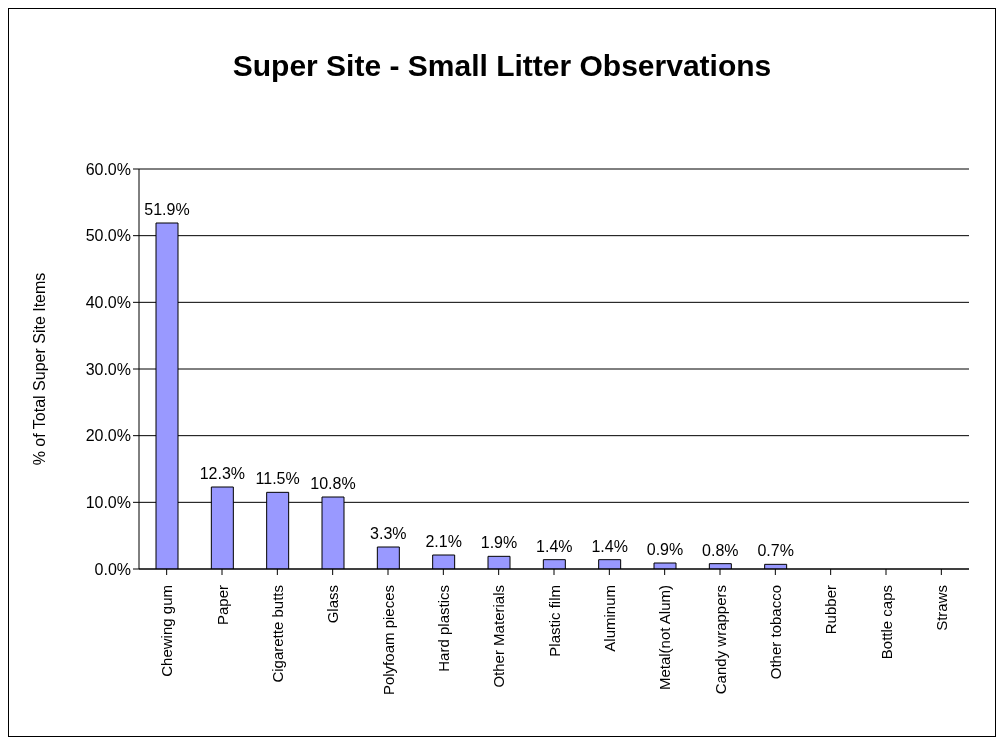  What do you see at coordinates (609, 618) in the screenshot?
I see `x-tick-label: Aluminum` at bounding box center [609, 618].